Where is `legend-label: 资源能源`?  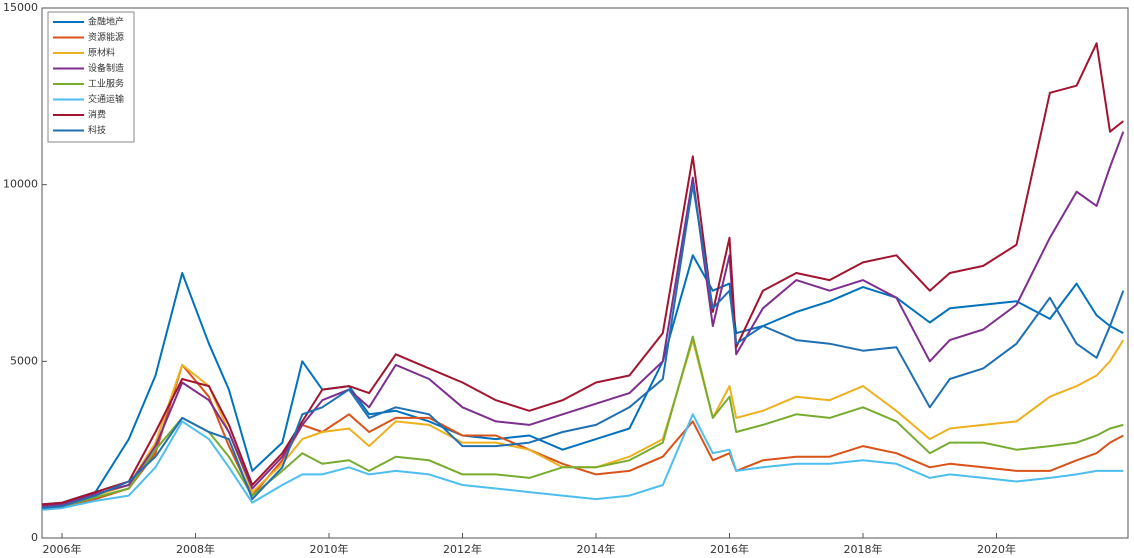
legend-label: 资源能源 is located at coordinates (106, 37).